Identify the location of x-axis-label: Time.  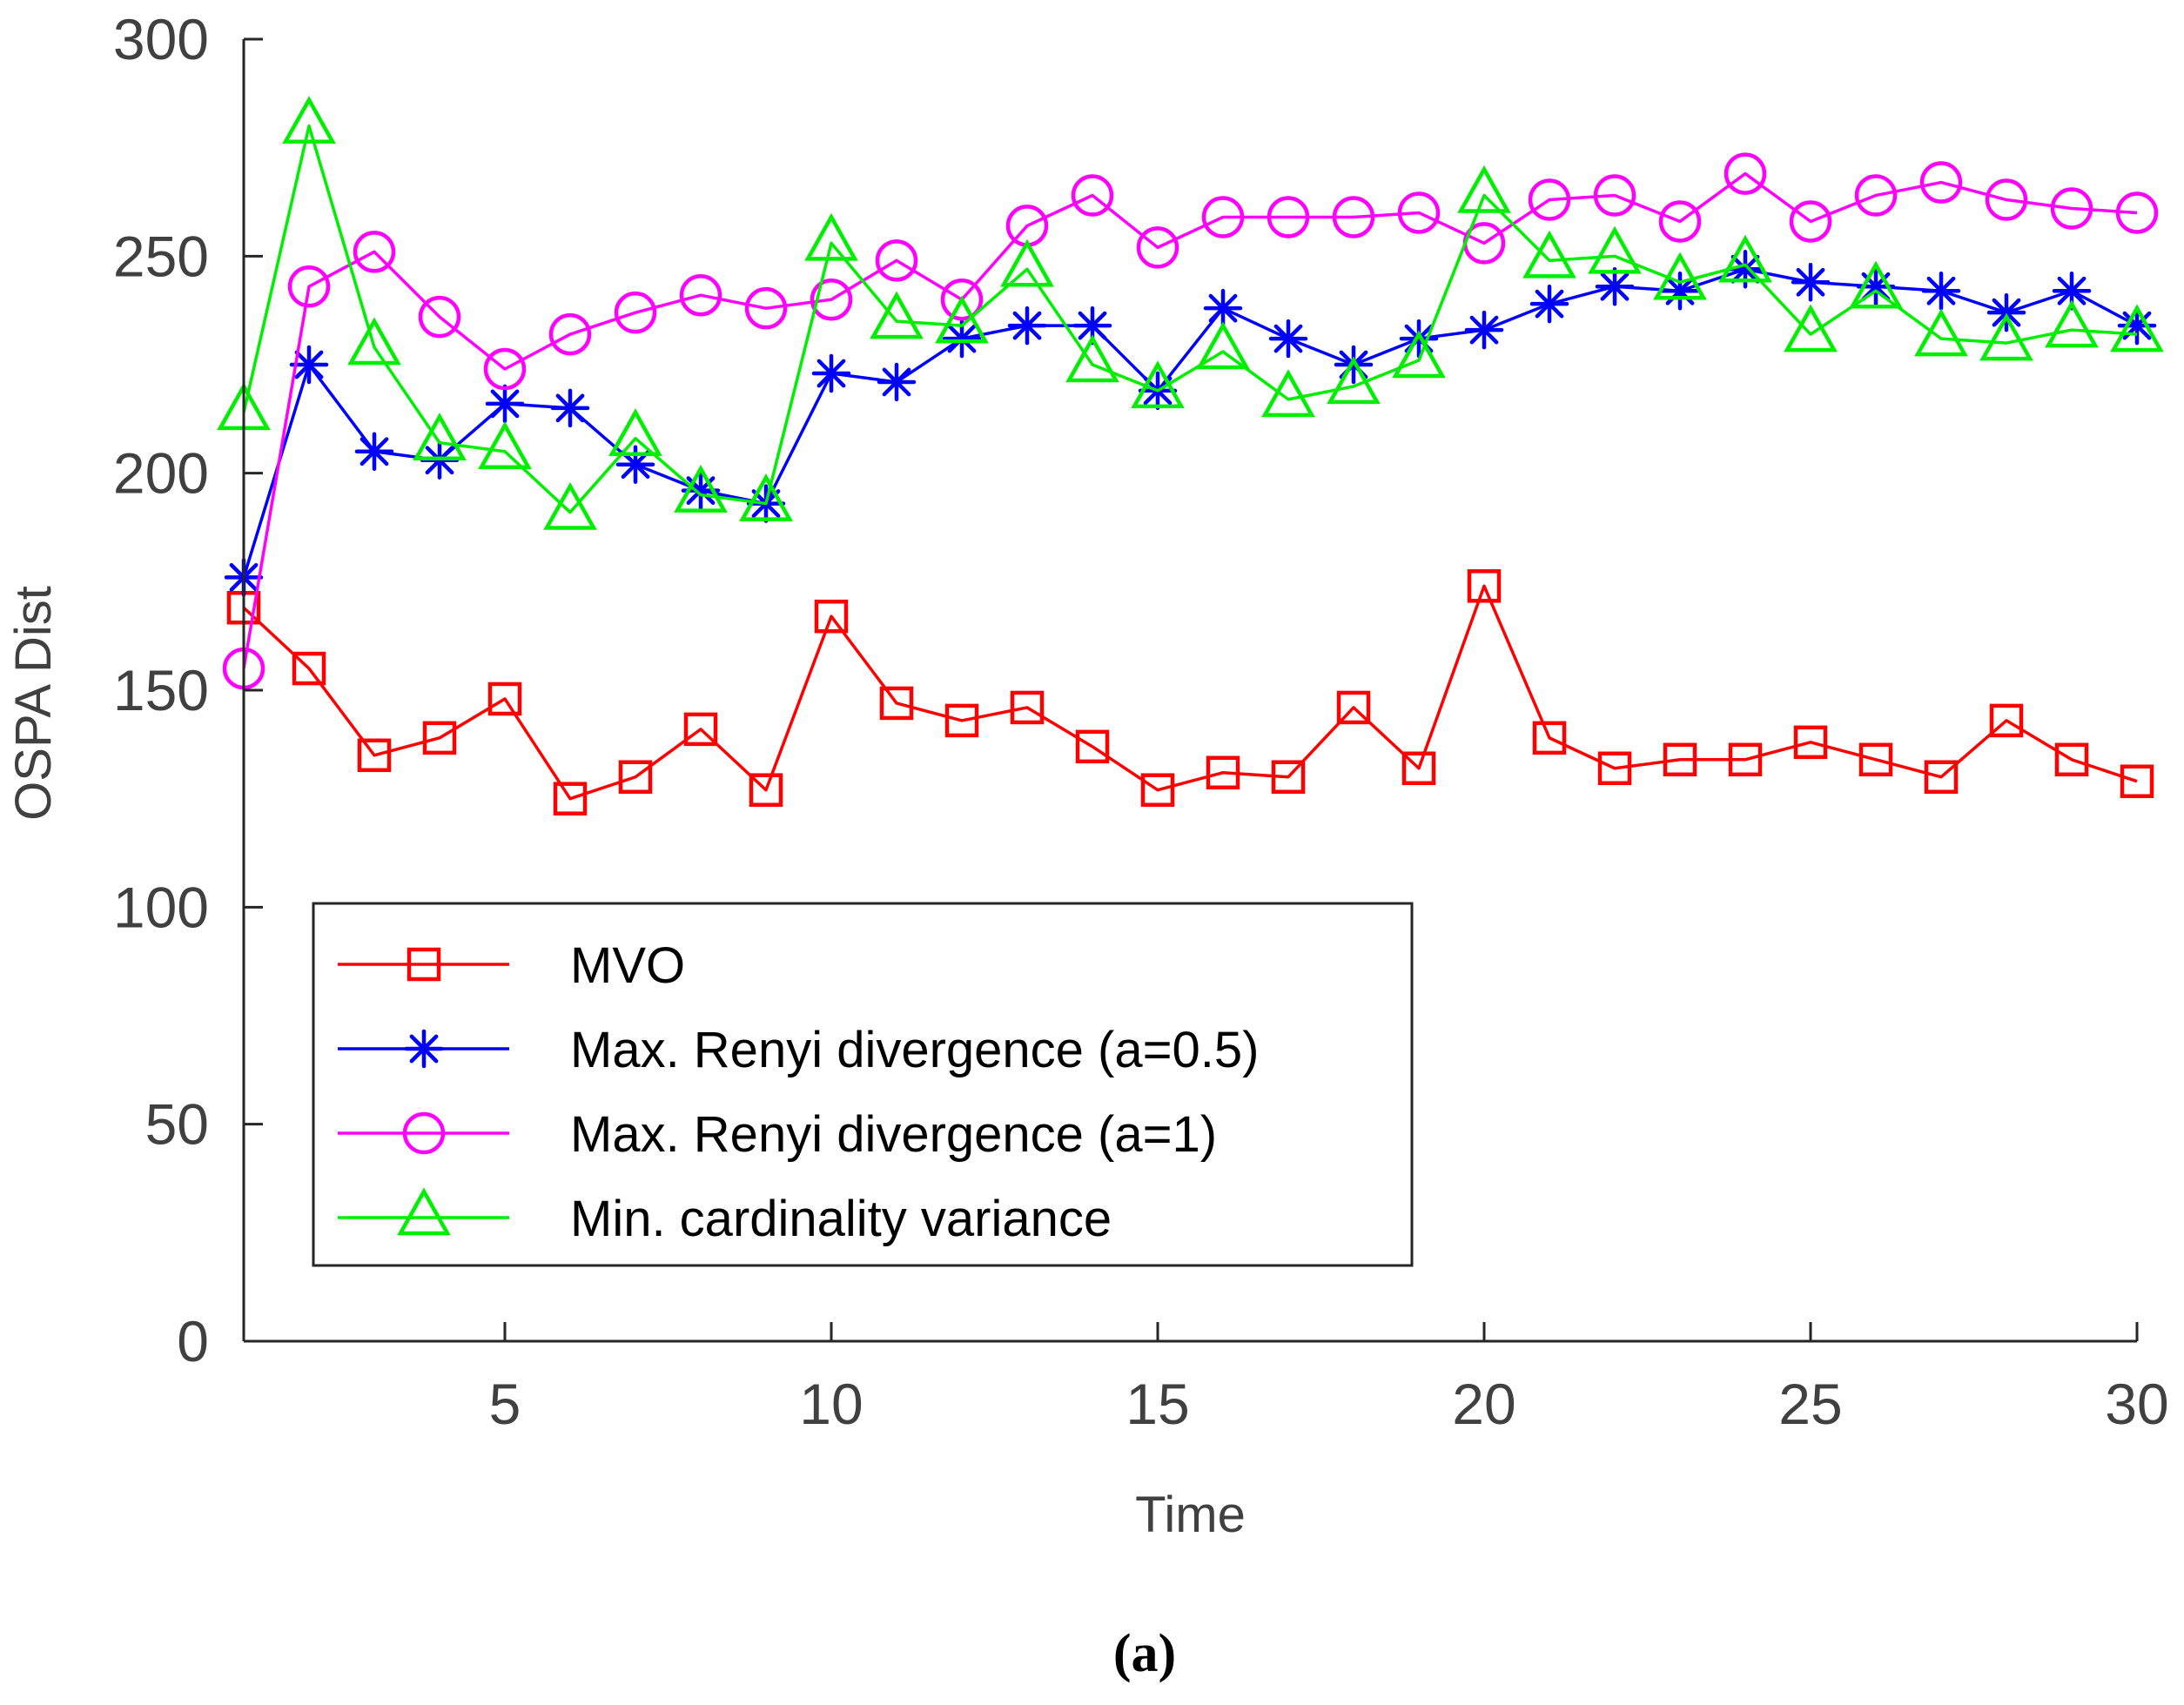
(1190, 1515).